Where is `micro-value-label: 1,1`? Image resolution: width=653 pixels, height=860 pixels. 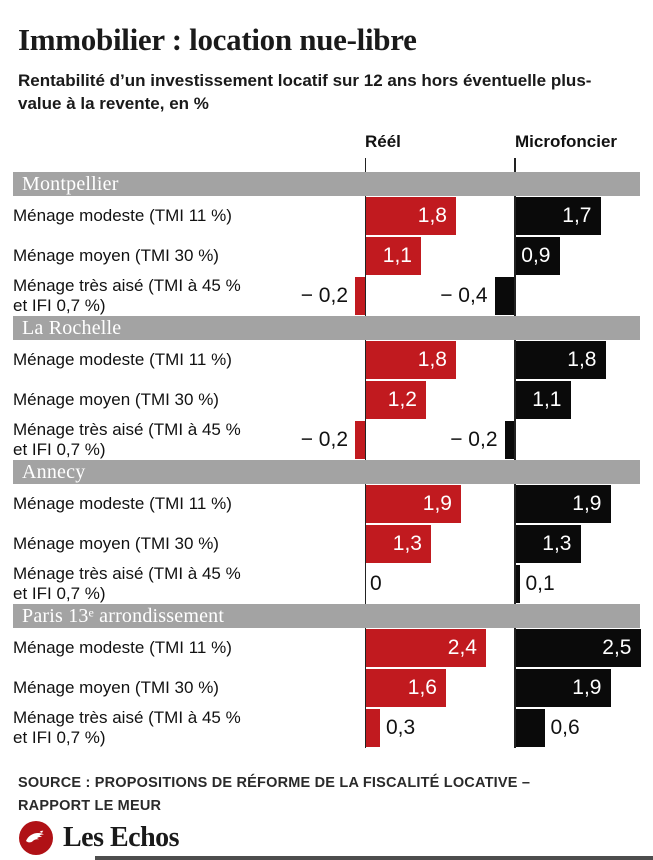
micro-value-label: 1,1 is located at coordinates (547, 399).